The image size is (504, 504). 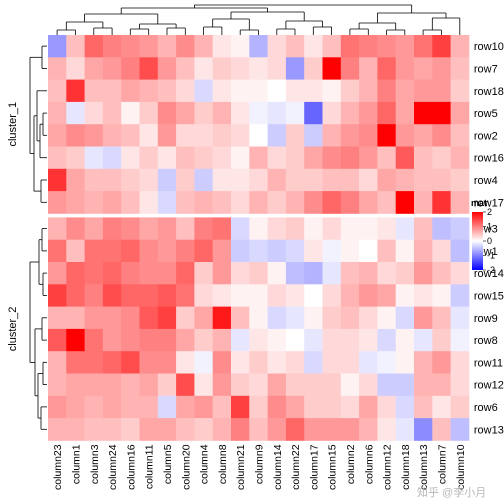 I want to click on heatmap-cell-row10-column21, so click(x=240, y=46).